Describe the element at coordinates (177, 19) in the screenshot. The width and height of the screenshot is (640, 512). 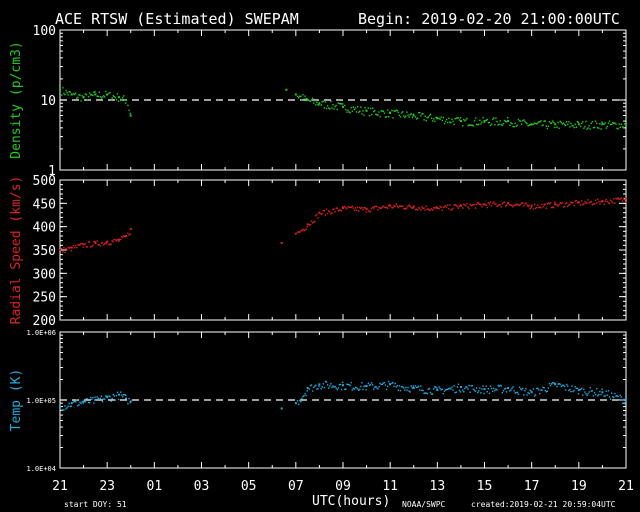
I see `chart-title: ACE RTSW (Estimated) SWEPAM` at that location.